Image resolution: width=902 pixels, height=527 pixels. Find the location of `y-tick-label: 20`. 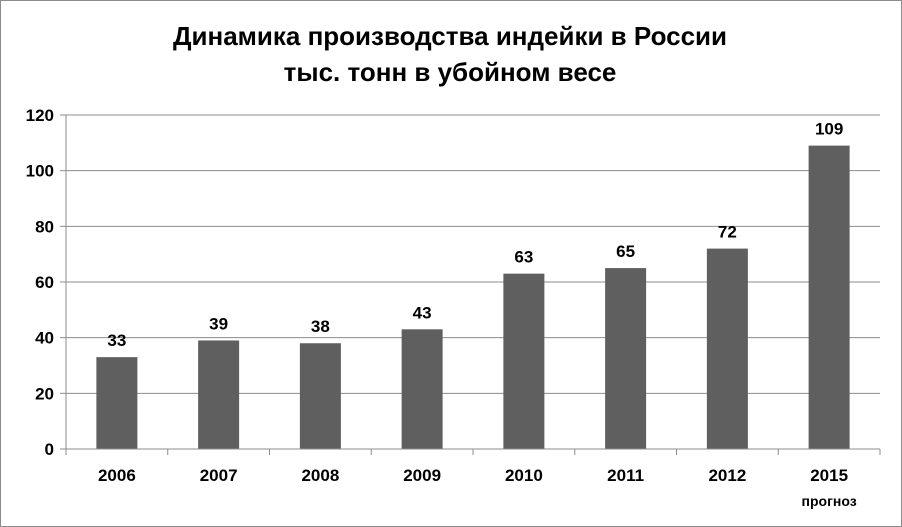

y-tick-label: 20 is located at coordinates (44, 393).